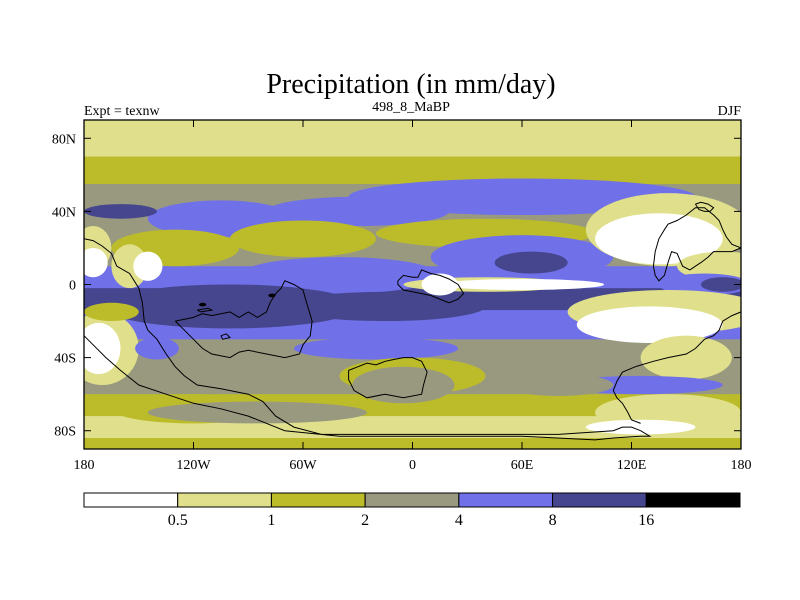 The width and height of the screenshot is (800, 600). I want to click on x-tick-label-6: 180, so click(741, 465).